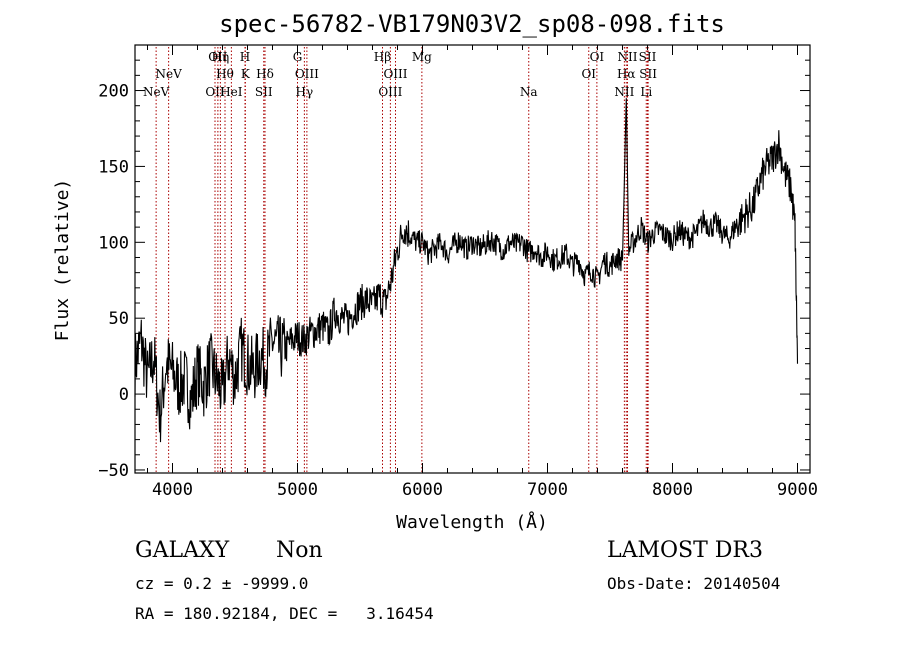 The image size is (900, 649). I want to click on emission-line-label: H, so click(245, 57).